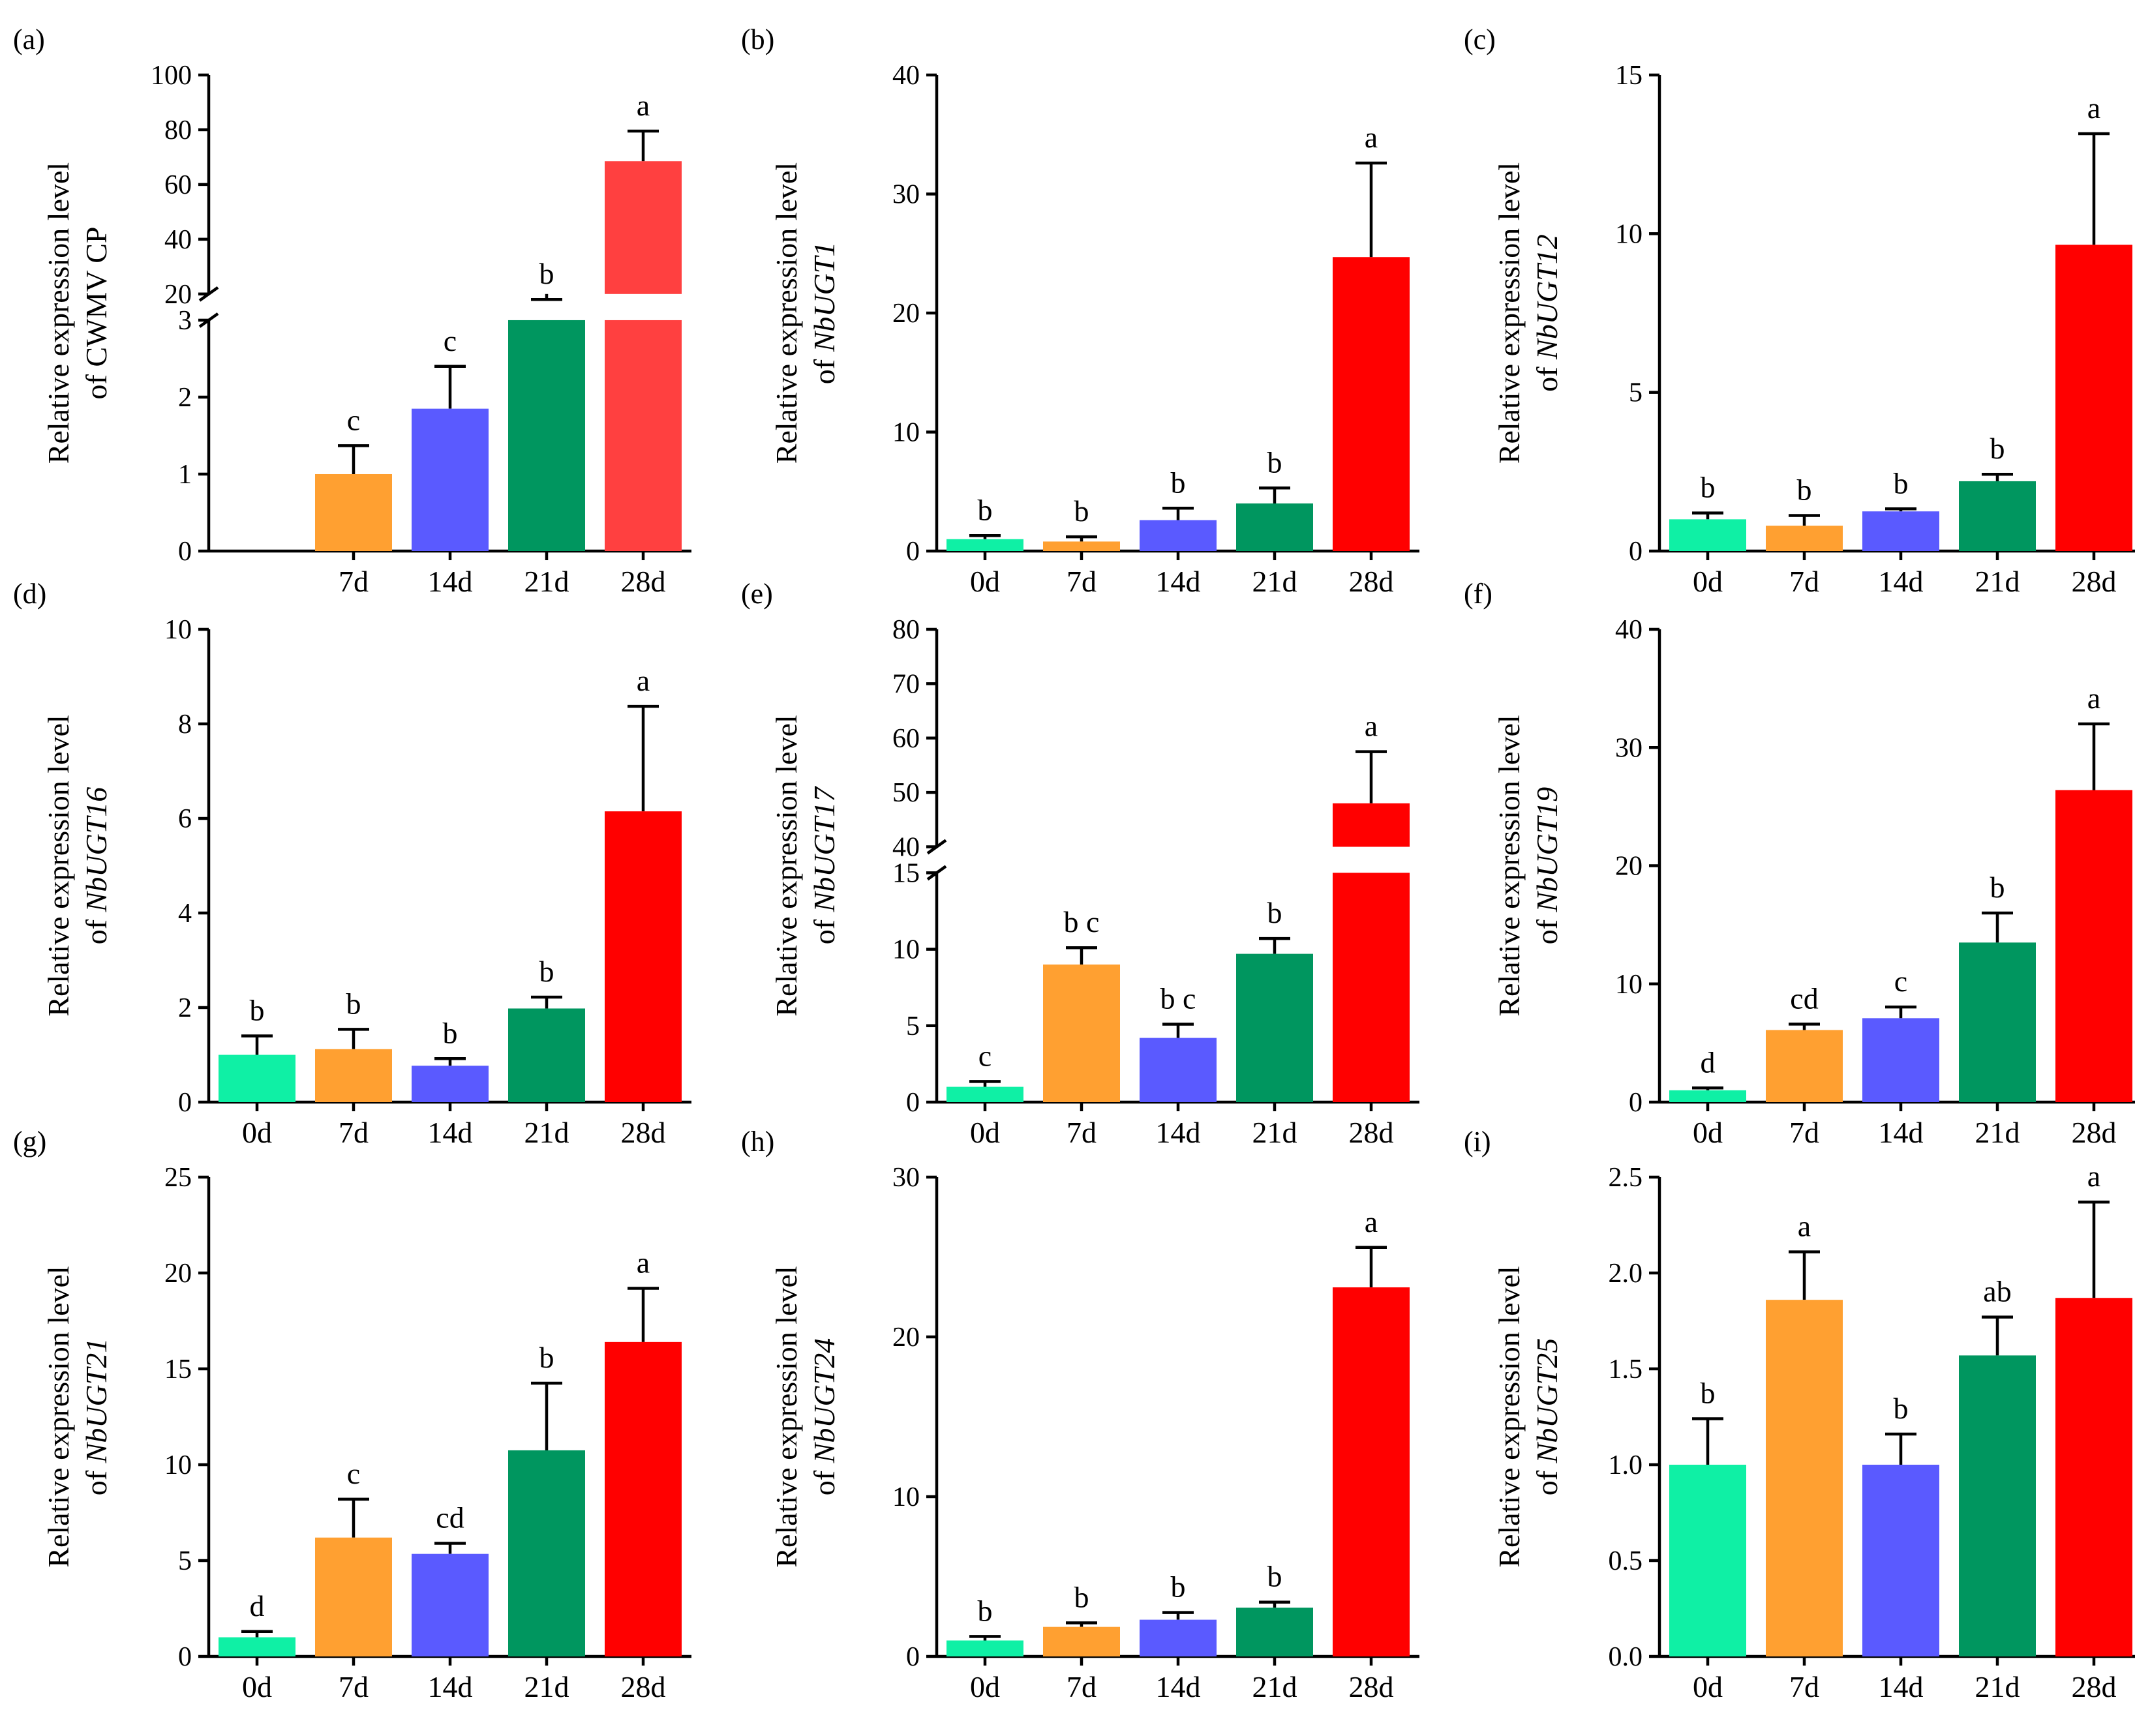 The width and height of the screenshot is (2135, 1736). I want to click on y-tick-label: 25, so click(178, 1178).